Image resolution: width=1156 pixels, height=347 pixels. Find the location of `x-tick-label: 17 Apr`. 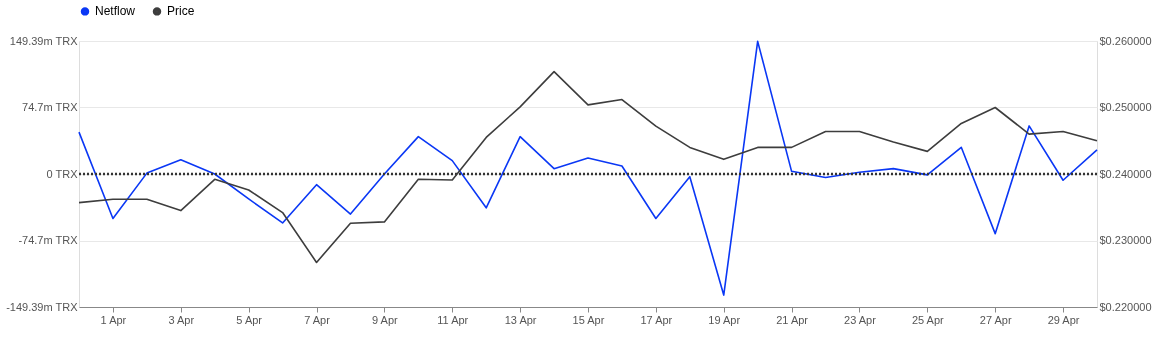

x-tick-label: 17 Apr is located at coordinates (656, 319).